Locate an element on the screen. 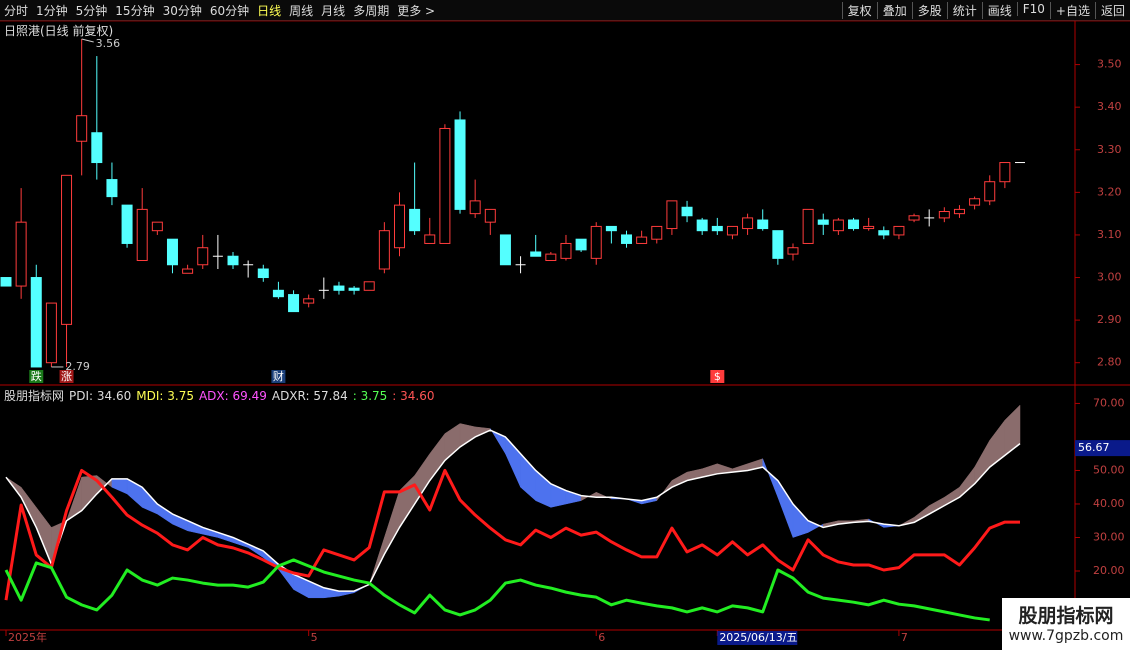 This screenshot has height=650, width=1130. x-tick-label: 6 is located at coordinates (601, 637).